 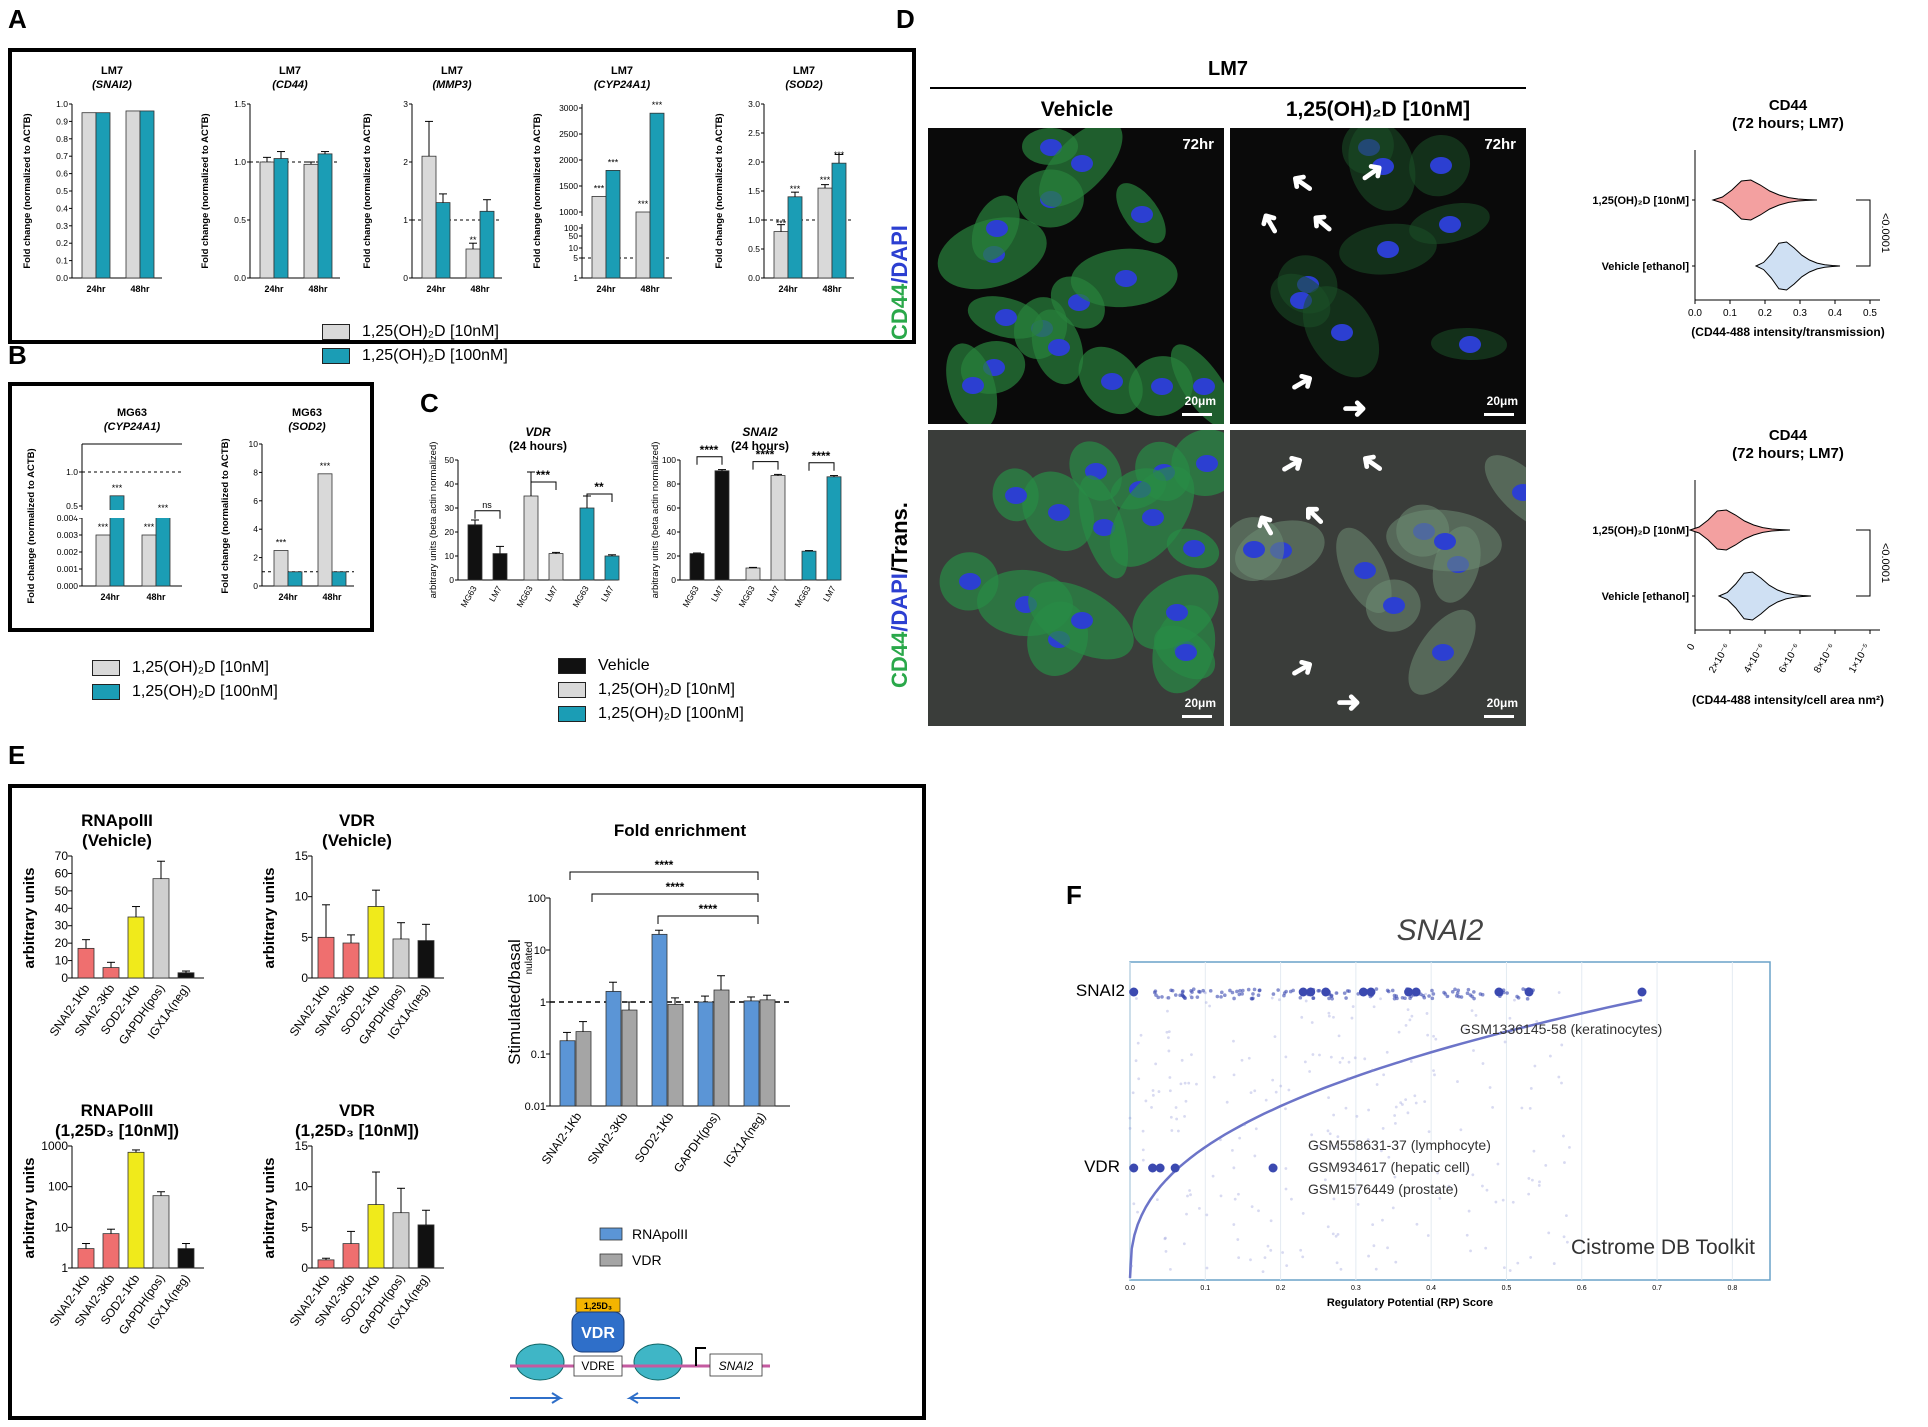 I want to click on panel-letter-d: D, so click(x=905, y=19).